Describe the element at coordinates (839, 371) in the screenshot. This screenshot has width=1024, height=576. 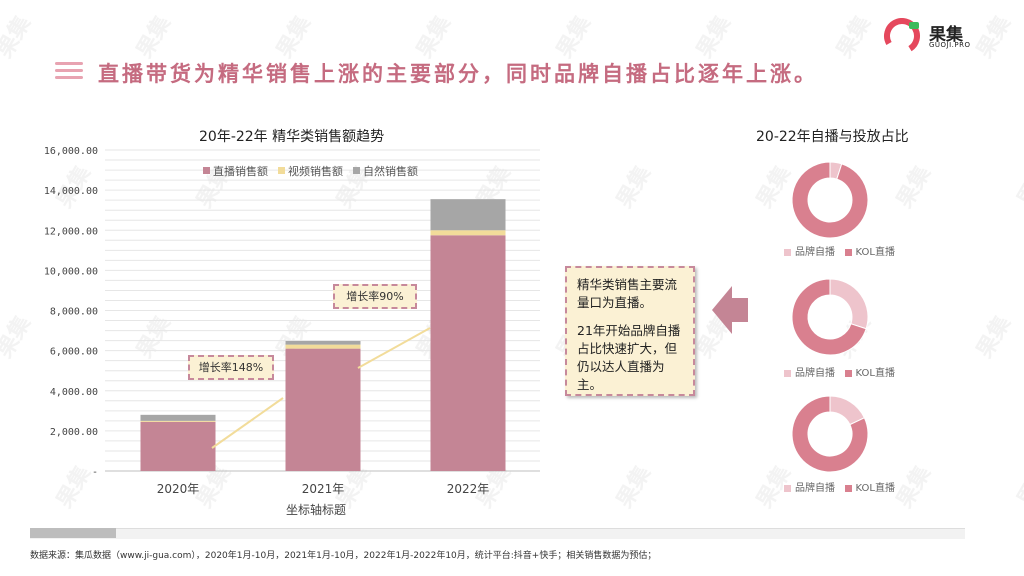
I see `donut-legend-2: 品牌自播 KOL直播` at that location.